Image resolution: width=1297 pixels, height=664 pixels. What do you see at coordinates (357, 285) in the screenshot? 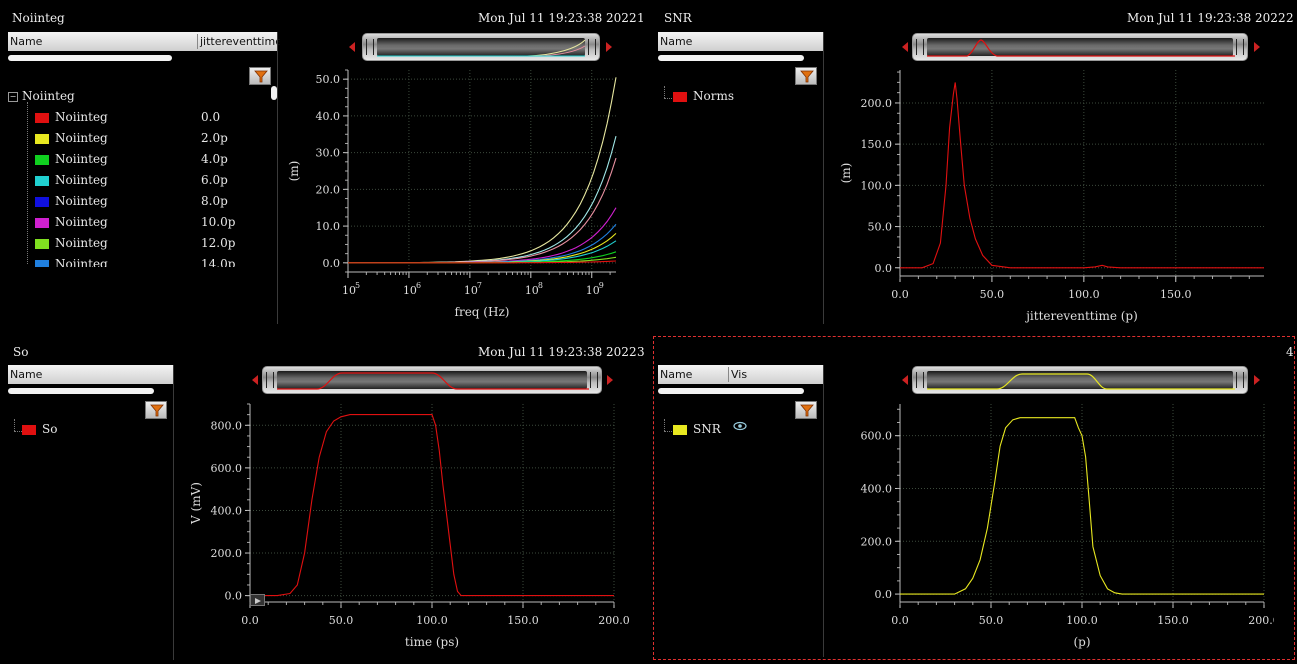
I see `x-tick-exponent: 5` at bounding box center [357, 285].